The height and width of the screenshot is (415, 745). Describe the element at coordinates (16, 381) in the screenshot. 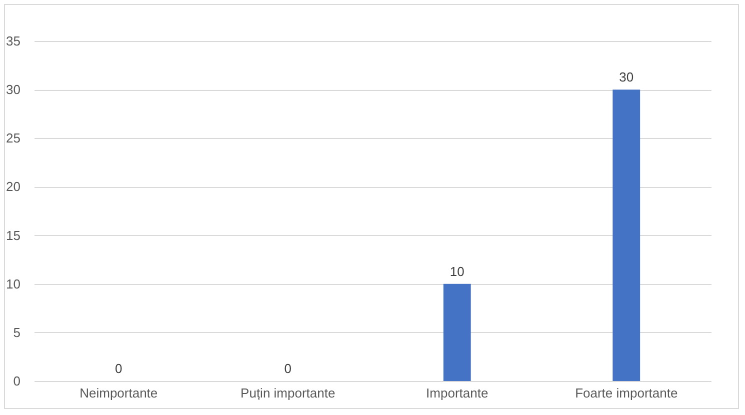

I see `y-tick-label: 0` at that location.